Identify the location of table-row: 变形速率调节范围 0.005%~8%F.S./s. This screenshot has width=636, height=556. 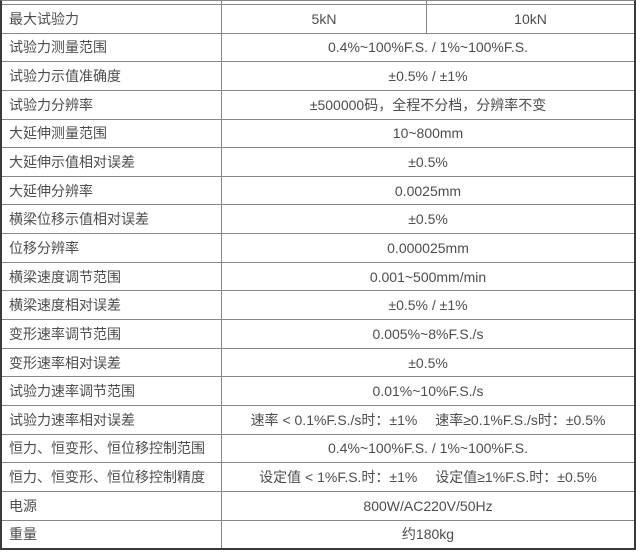
(318, 333).